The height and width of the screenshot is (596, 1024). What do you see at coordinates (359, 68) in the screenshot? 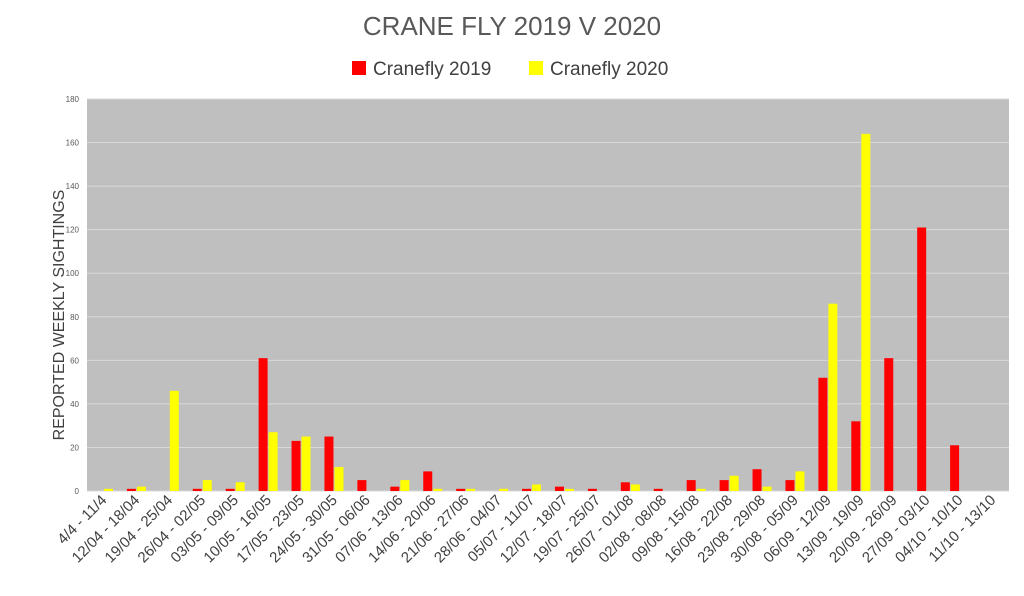
I see `legend-swatch-2019` at bounding box center [359, 68].